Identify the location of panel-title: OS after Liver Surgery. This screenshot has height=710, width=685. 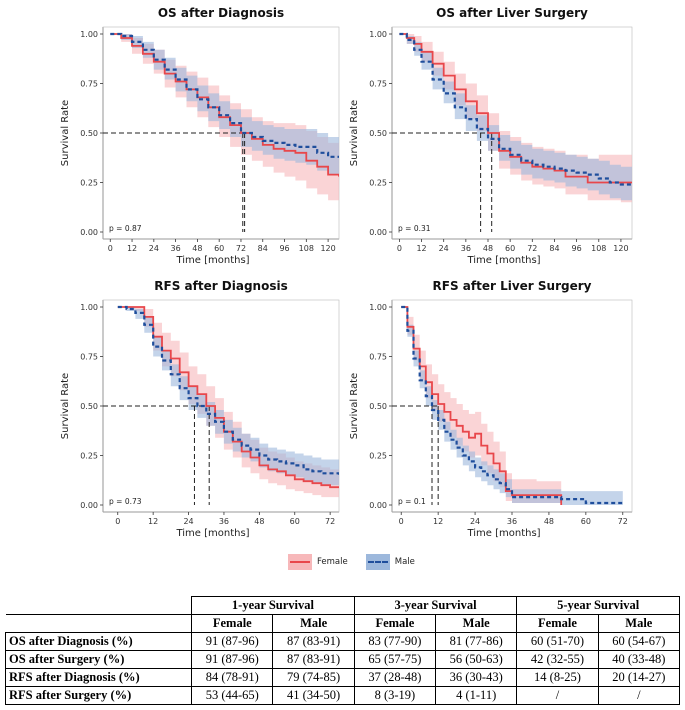
(512, 13).